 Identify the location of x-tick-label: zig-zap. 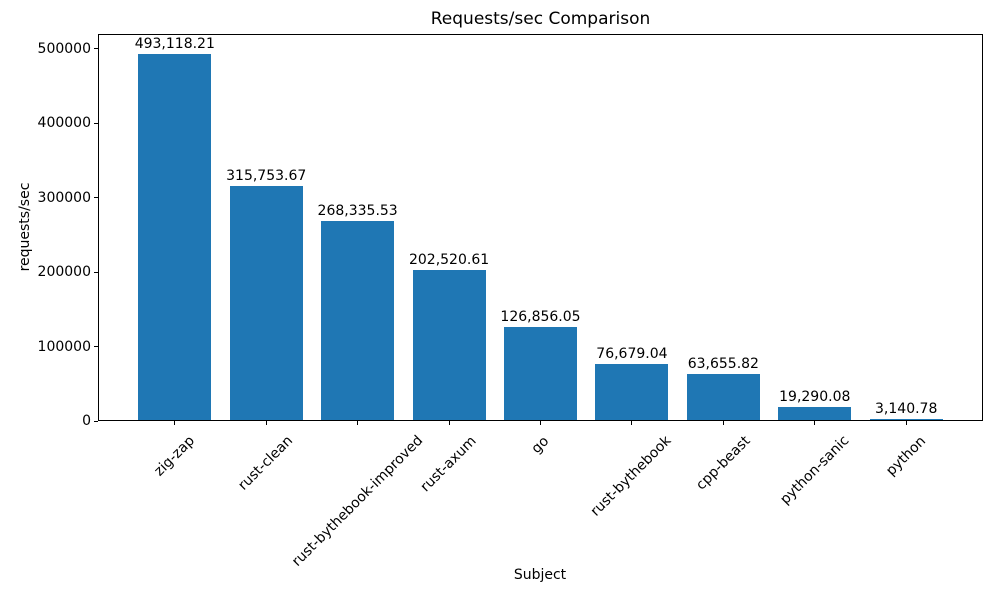
(174, 456).